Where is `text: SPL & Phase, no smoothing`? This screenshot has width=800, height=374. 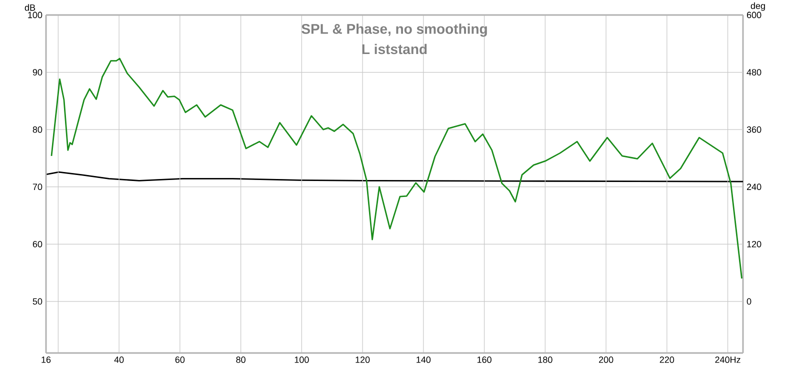 text: SPL & Phase, no smoothing is located at coordinates (394, 30).